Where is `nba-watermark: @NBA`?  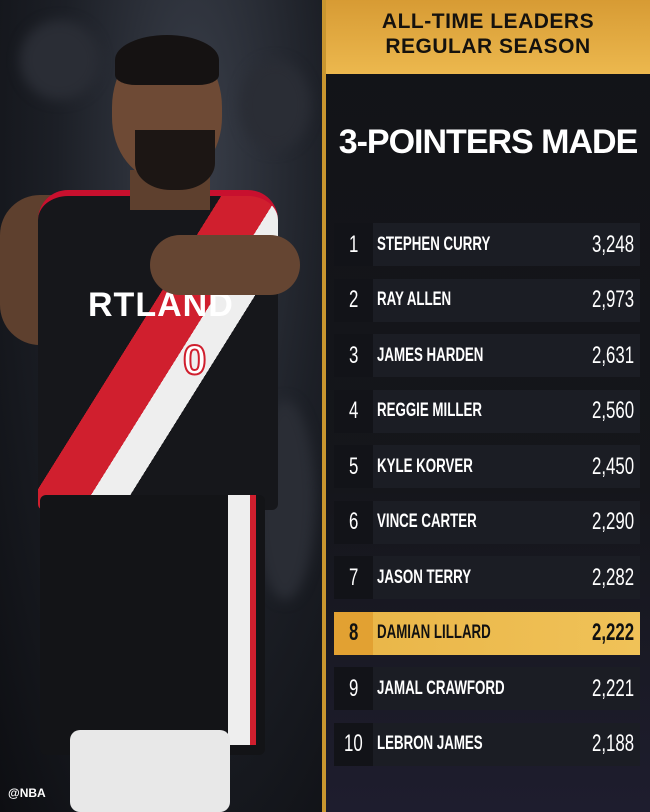
nba-watermark: @NBA is located at coordinates (27, 793).